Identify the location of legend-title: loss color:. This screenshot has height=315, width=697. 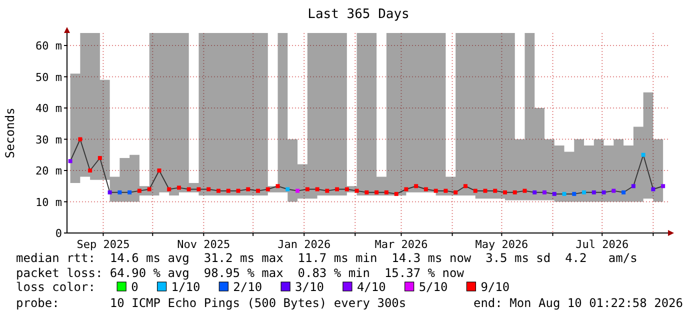
(56, 287).